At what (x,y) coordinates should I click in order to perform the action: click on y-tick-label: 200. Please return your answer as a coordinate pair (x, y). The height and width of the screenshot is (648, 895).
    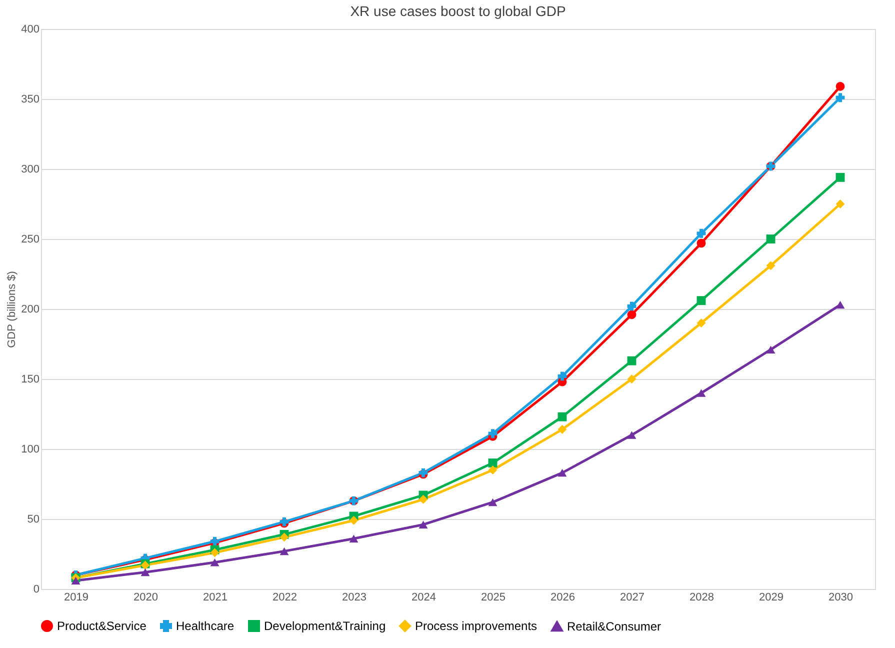
    Looking at the image, I should click on (30, 310).